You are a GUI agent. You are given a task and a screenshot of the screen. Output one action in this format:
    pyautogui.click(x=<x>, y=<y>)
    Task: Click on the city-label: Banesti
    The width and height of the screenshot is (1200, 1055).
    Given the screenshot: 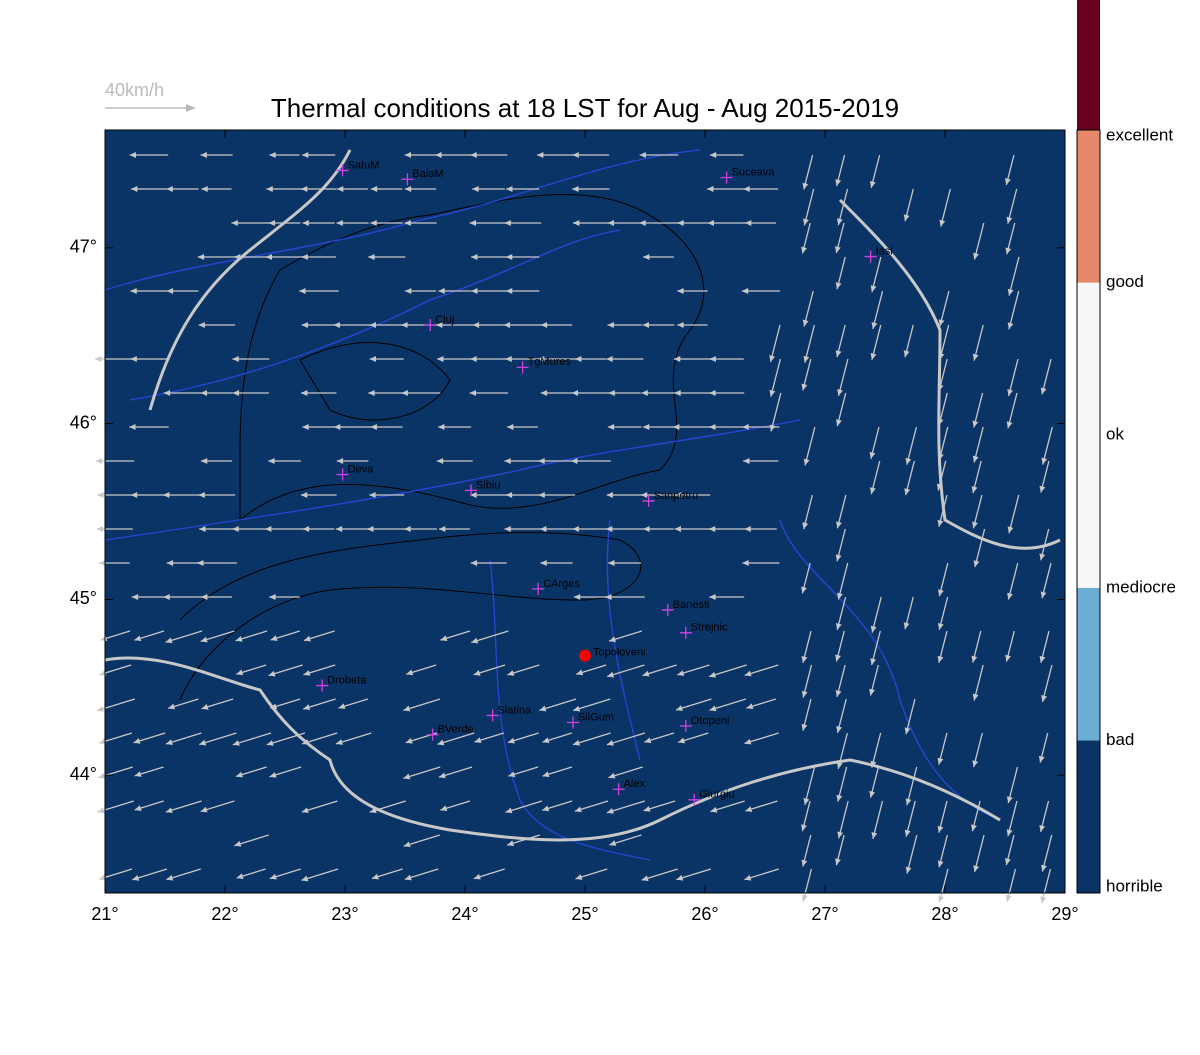 What is the action you would take?
    pyautogui.click(x=691, y=605)
    